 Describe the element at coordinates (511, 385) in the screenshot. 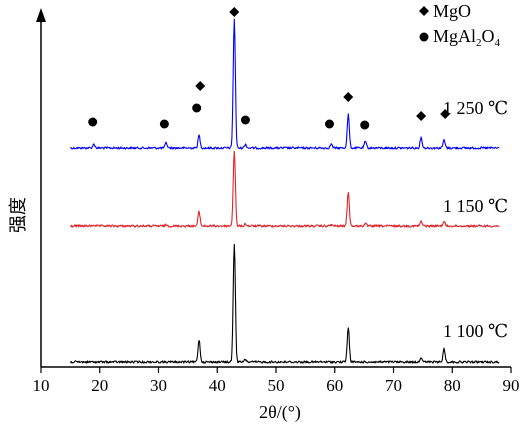

I see `x-tick-label: 90` at that location.